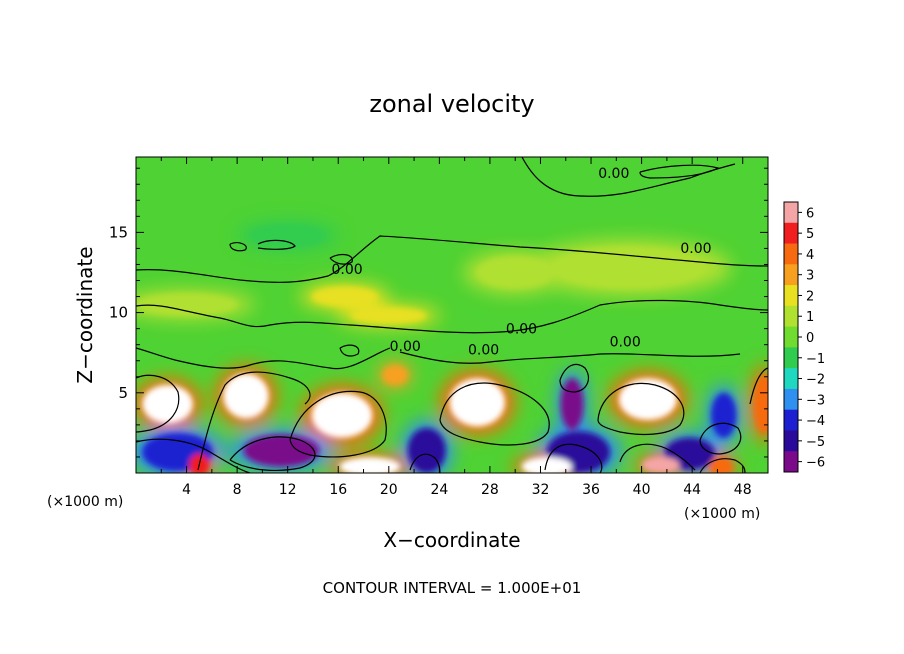 Image resolution: width=904 pixels, height=654 pixels. I want to click on x-tick-label: 44, so click(692, 490).